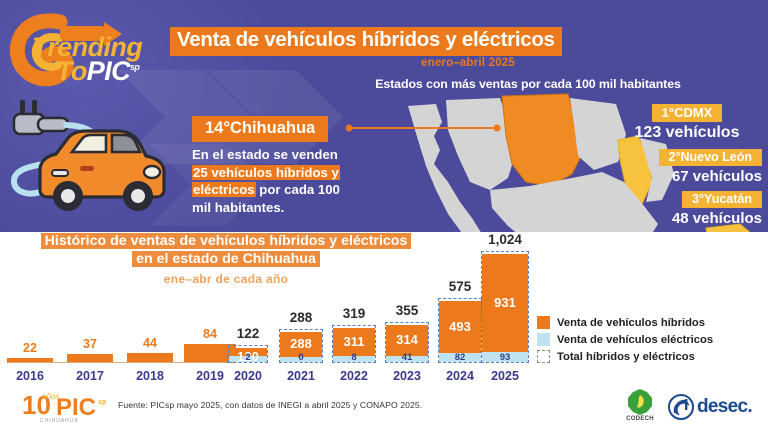 This screenshot has width=768, height=431. I want to click on bar-total-label: 319, so click(354, 314).